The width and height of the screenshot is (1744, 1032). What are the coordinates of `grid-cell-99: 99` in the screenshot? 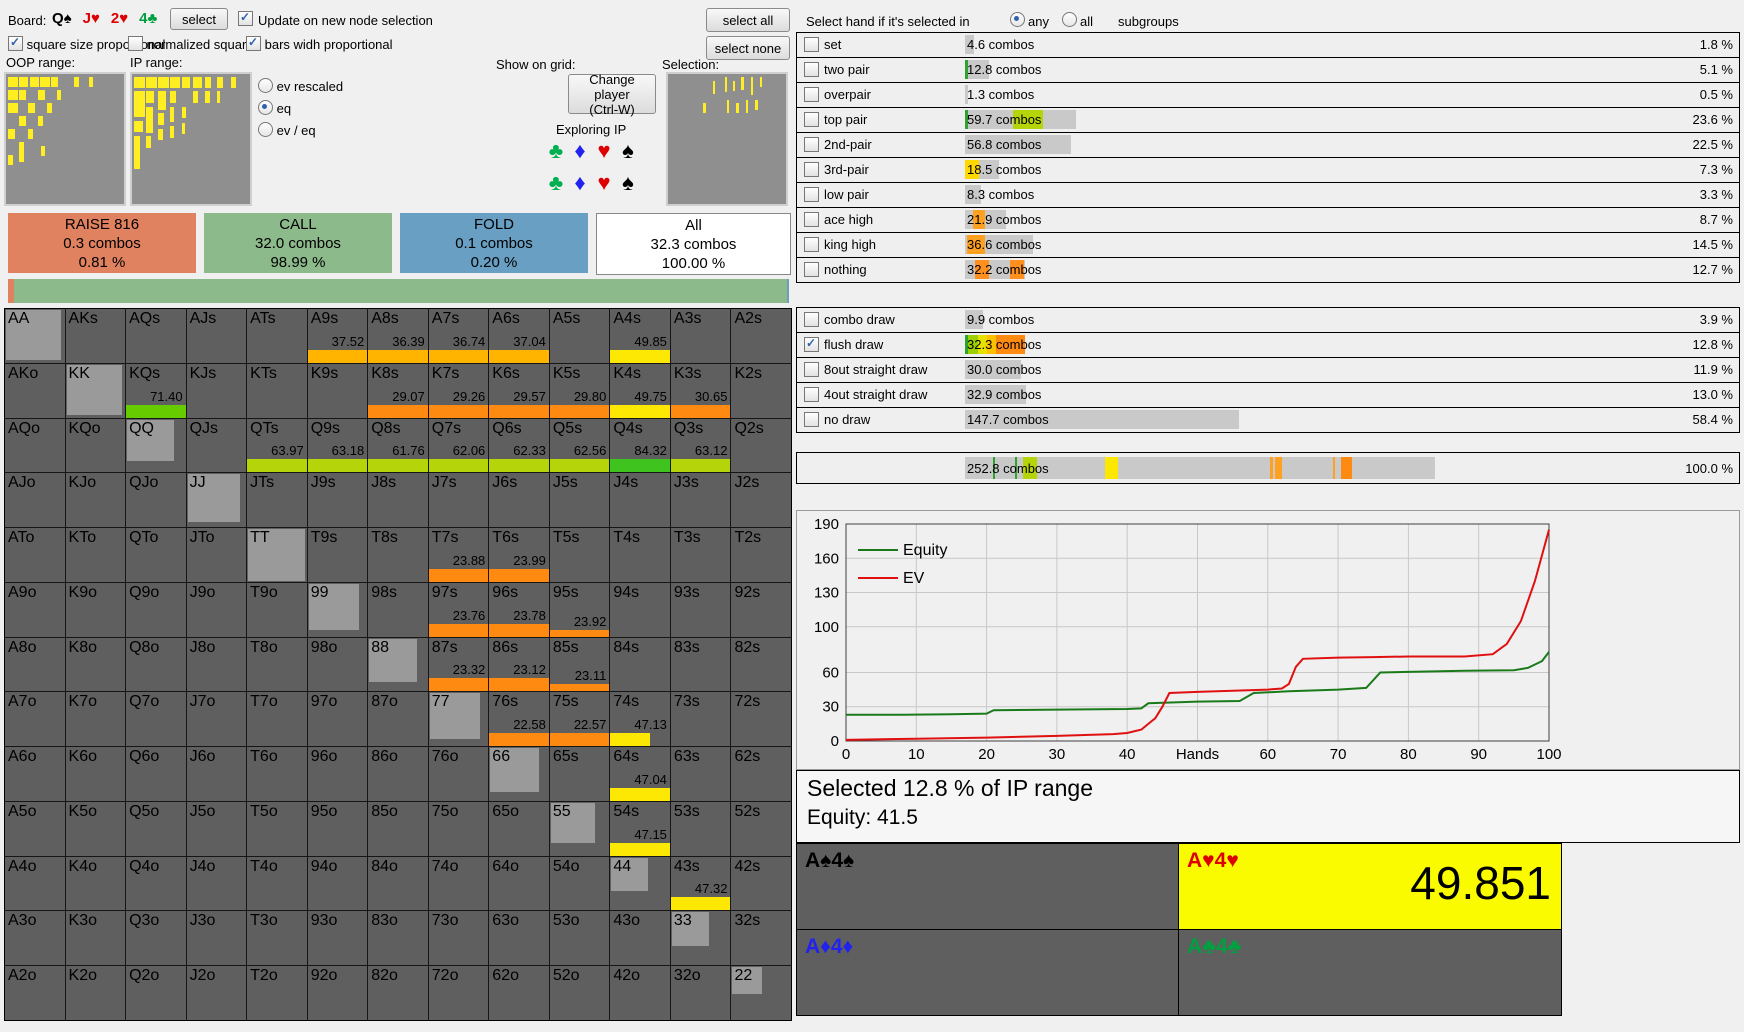 It's located at (337, 609).